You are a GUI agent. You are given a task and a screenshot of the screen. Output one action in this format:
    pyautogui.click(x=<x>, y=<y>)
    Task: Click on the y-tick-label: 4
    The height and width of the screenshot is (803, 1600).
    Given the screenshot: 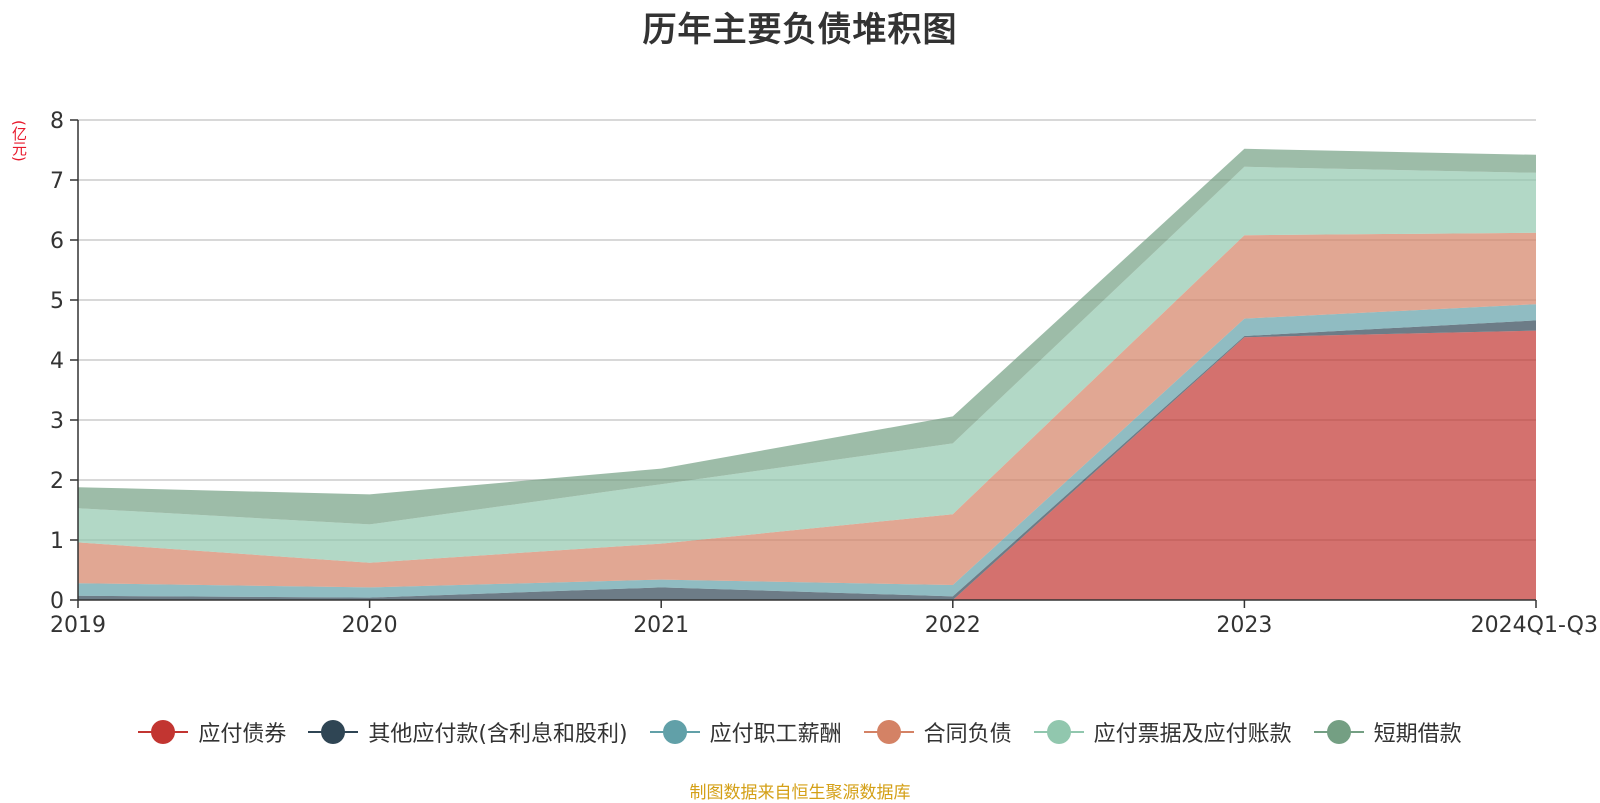 What is the action you would take?
    pyautogui.click(x=57, y=361)
    